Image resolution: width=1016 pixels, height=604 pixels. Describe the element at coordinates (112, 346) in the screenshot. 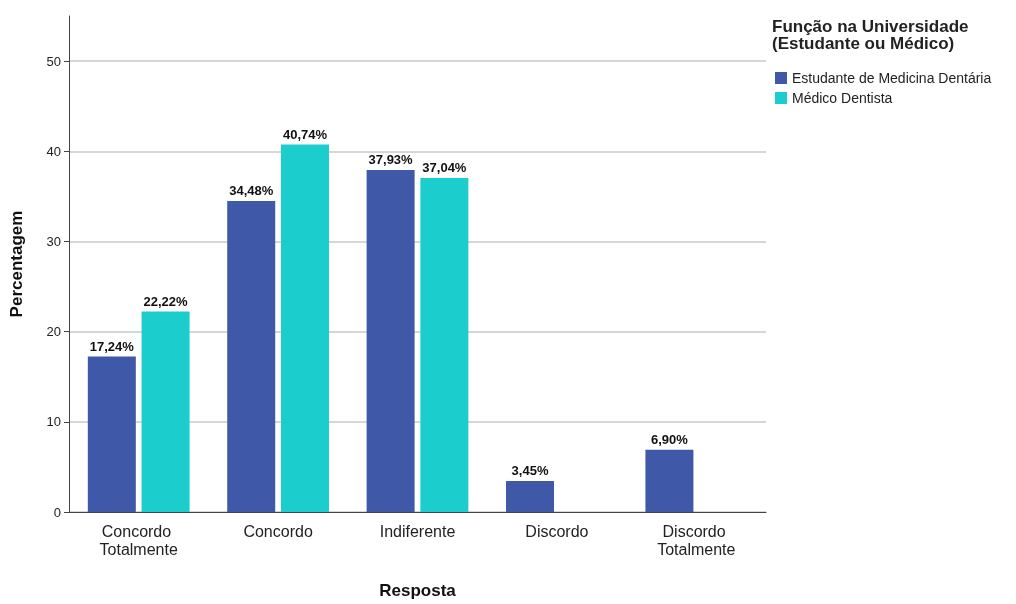

I see `data-label: 17,24%` at that location.